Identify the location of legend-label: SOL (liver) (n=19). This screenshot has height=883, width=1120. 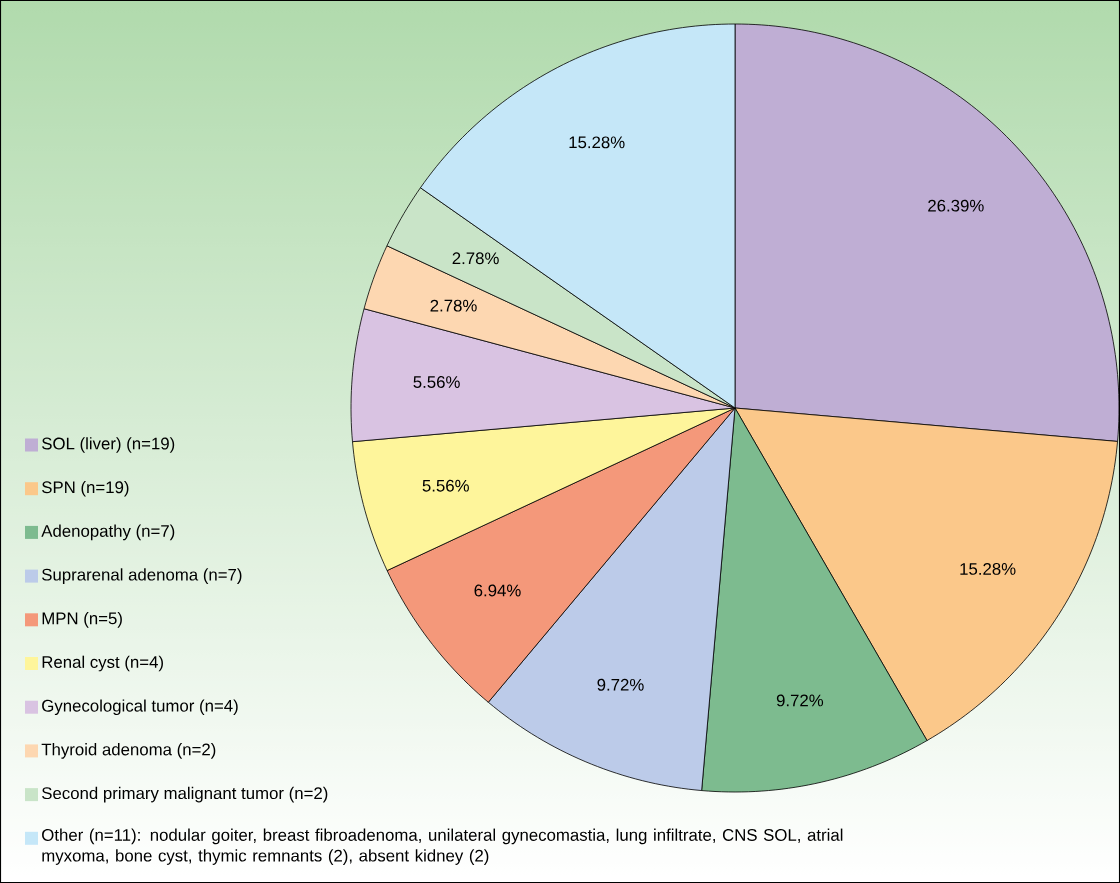
(108, 445).